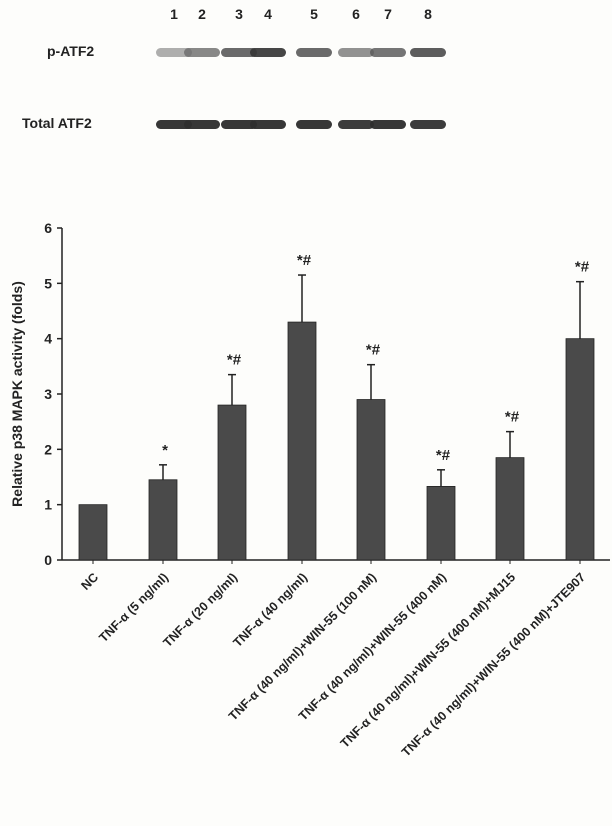 The image size is (612, 826). Describe the element at coordinates (48, 560) in the screenshot. I see `y-tick-label: 0` at that location.